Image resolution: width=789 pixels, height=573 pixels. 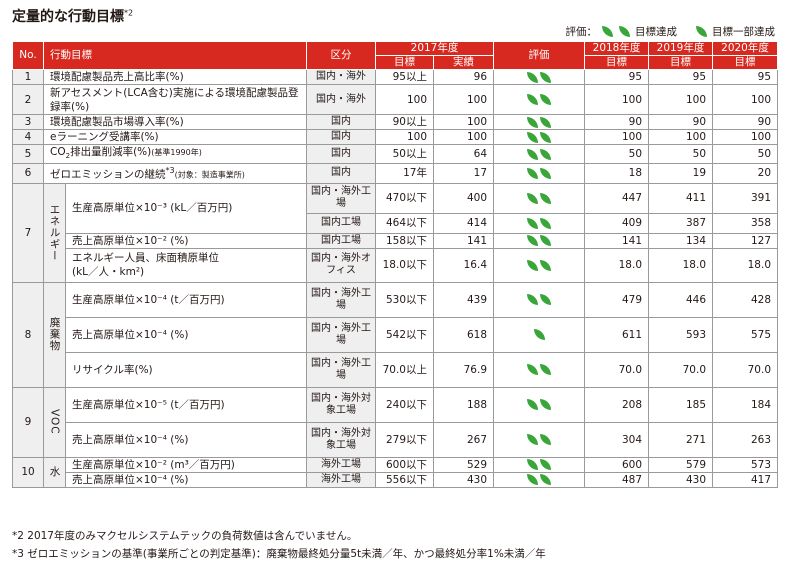 What do you see at coordinates (463, 173) in the screenshot?
I see `result-cell: 17` at bounding box center [463, 173].